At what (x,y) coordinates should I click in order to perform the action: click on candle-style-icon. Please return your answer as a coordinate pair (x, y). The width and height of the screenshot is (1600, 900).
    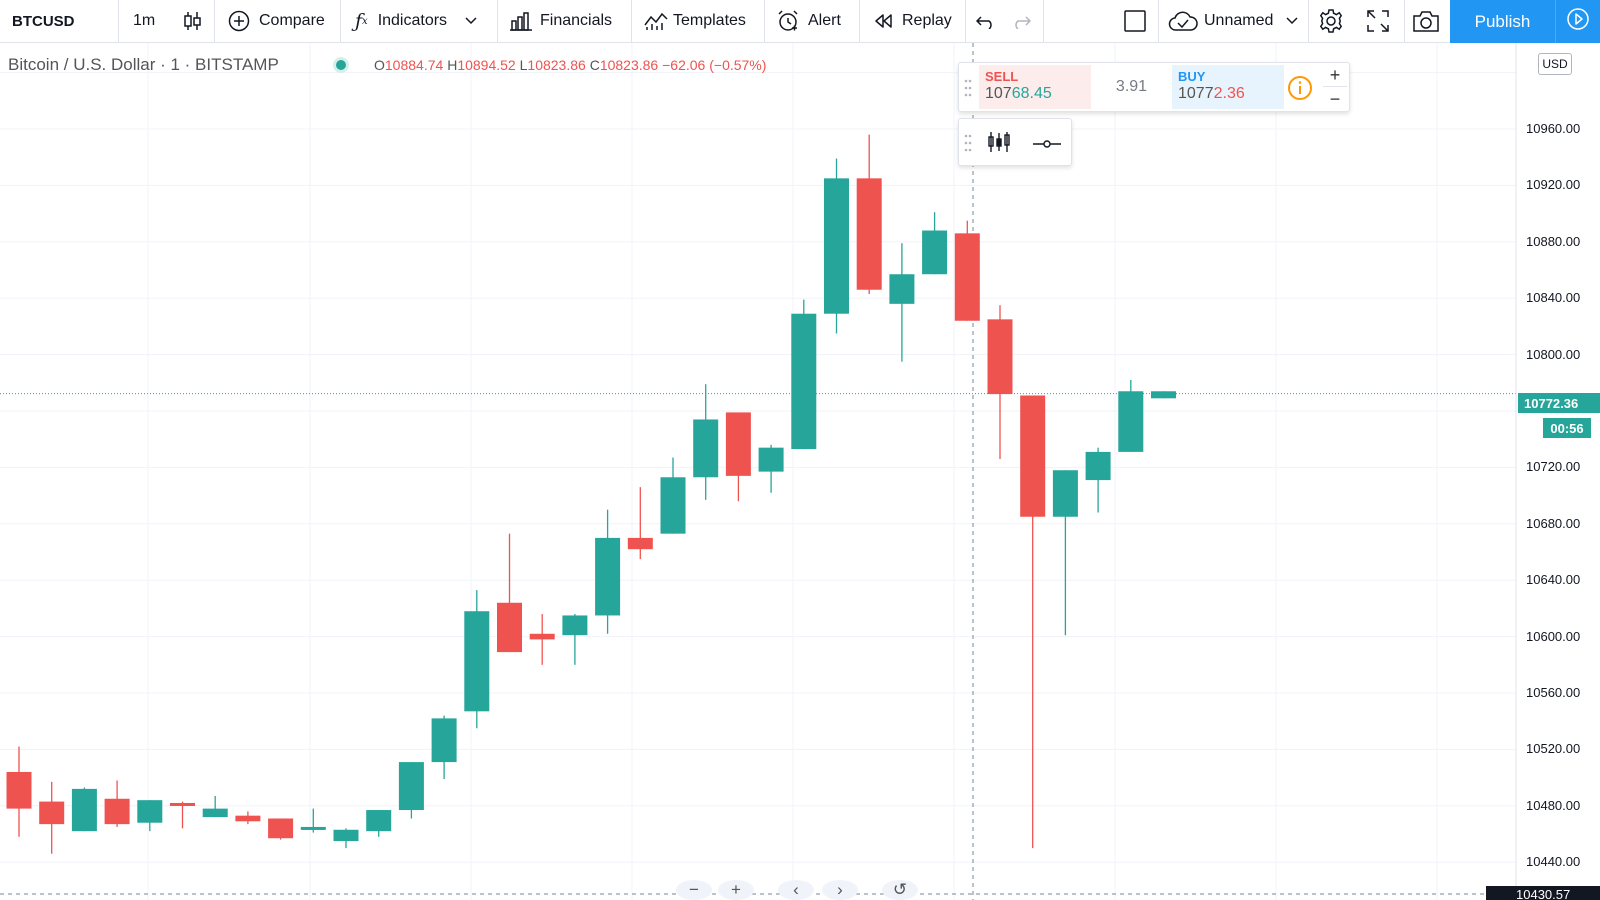
    Looking at the image, I should click on (1000, 144).